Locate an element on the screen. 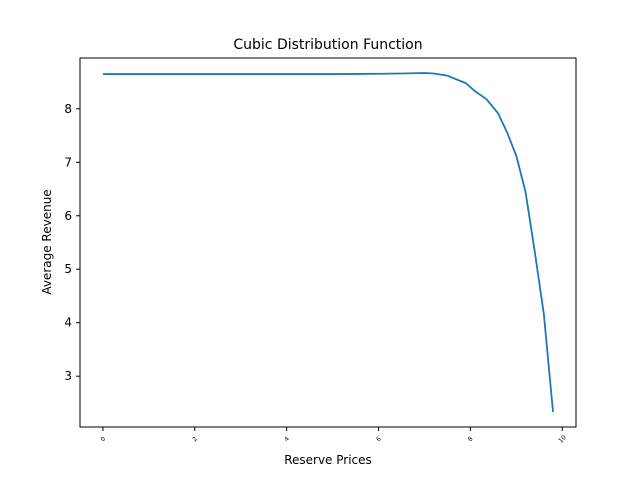  y-tick-label: 6 is located at coordinates (68, 216).